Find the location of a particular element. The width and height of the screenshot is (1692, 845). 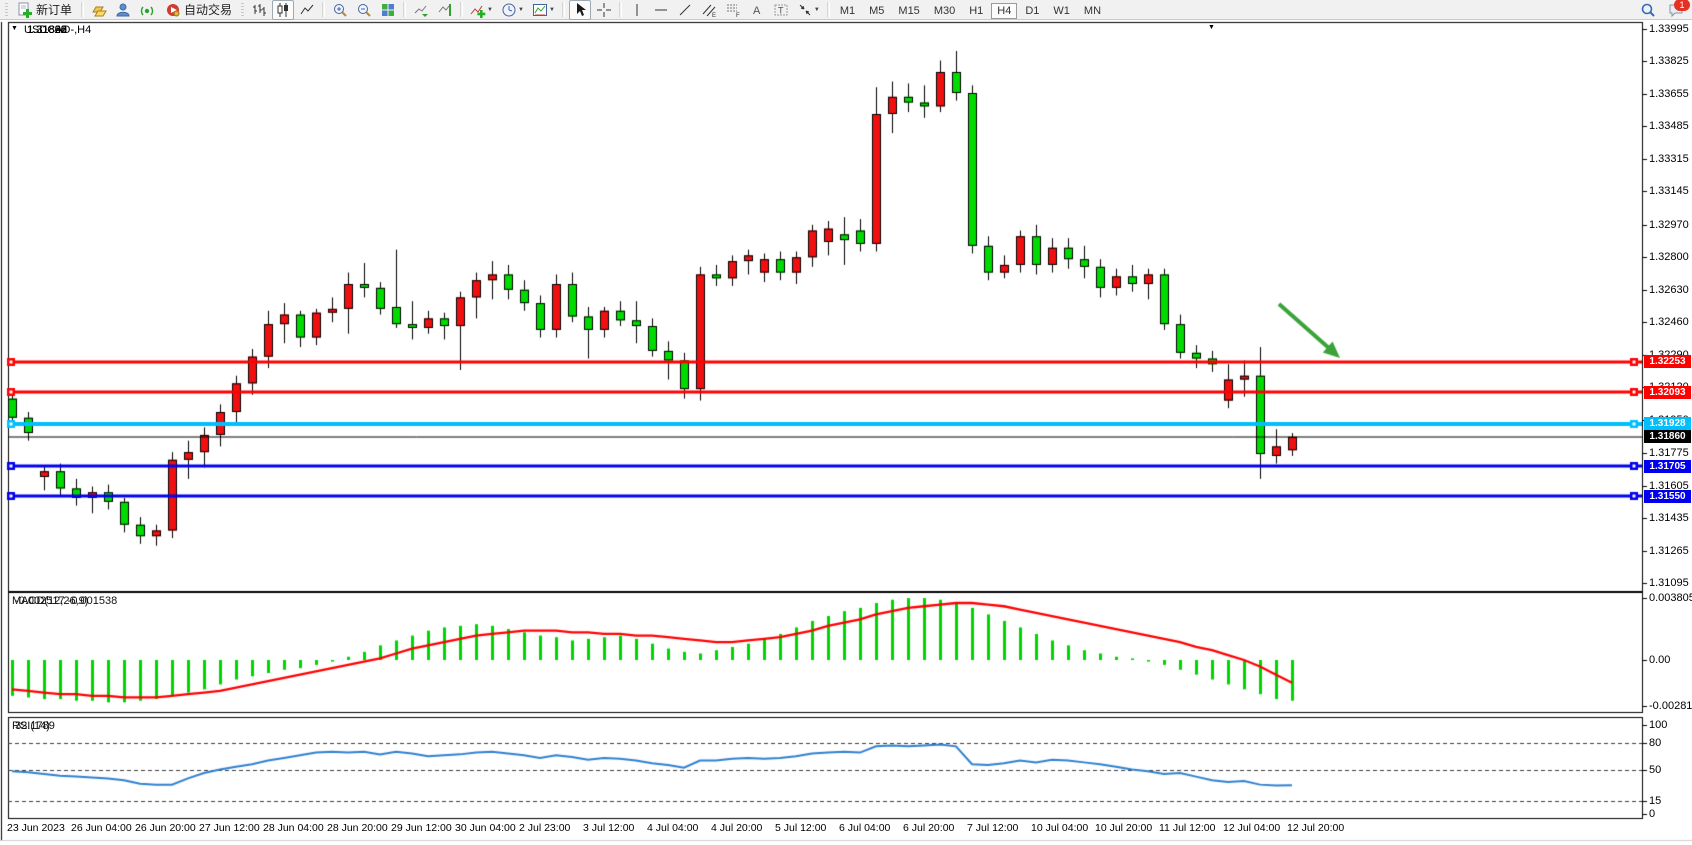

text-icon: A is located at coordinates (757, 11).